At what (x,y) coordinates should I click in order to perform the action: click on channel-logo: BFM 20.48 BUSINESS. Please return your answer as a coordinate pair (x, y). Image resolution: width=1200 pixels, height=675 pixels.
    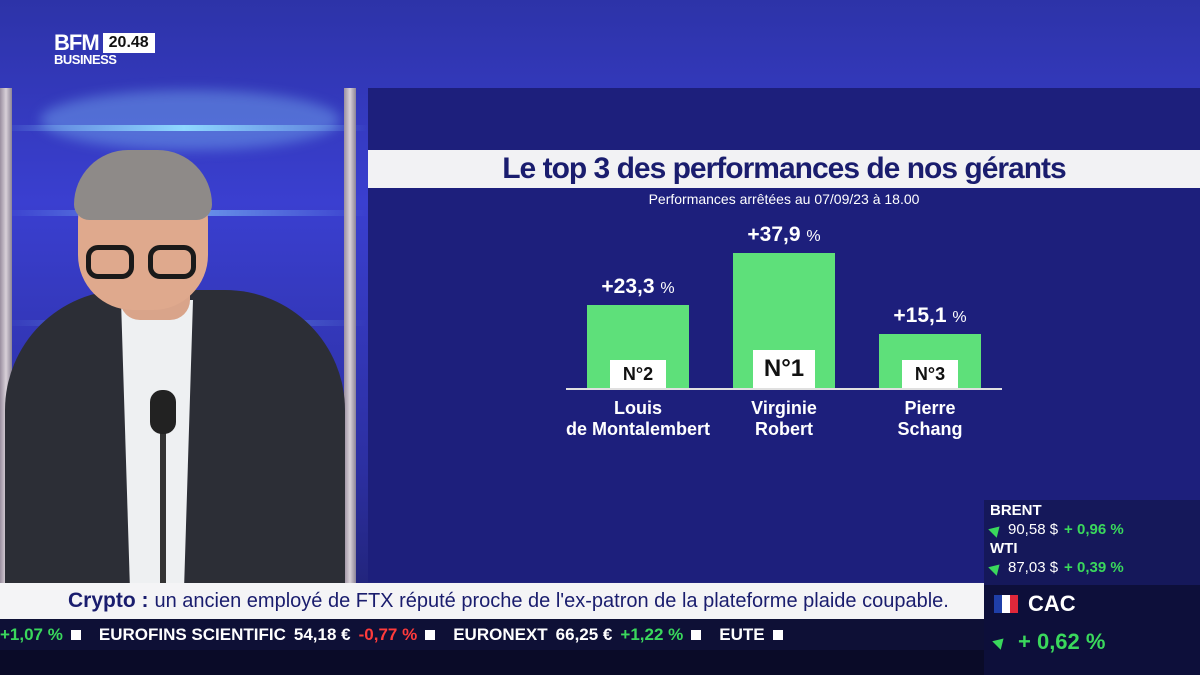
    Looking at the image, I should click on (104, 48).